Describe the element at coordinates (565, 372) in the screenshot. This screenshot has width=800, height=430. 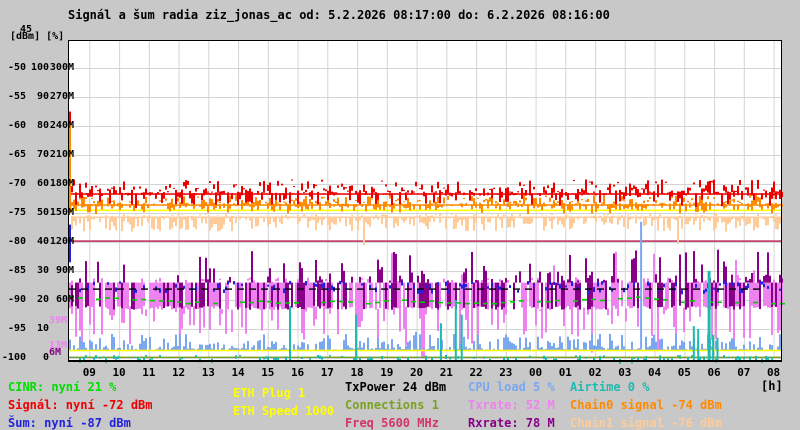
I see `x-axis-hour-tick: 01` at that location.